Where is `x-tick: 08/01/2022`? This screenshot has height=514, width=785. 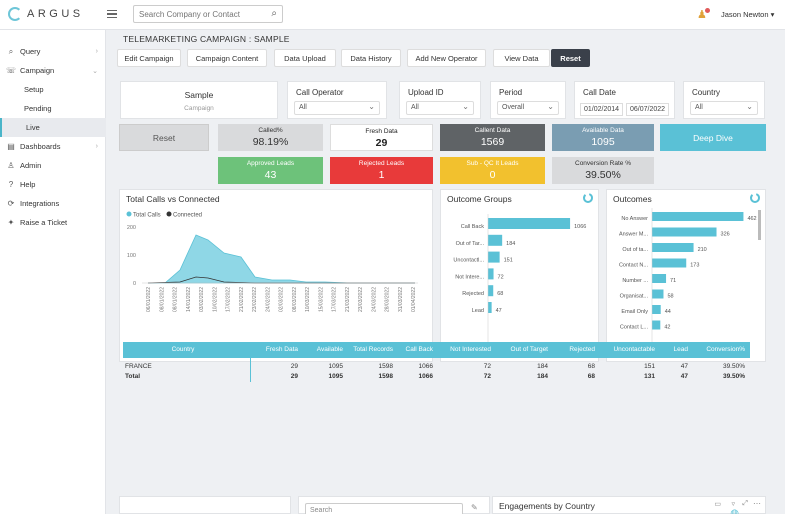 x-tick: 08/01/2022 is located at coordinates (162, 299).